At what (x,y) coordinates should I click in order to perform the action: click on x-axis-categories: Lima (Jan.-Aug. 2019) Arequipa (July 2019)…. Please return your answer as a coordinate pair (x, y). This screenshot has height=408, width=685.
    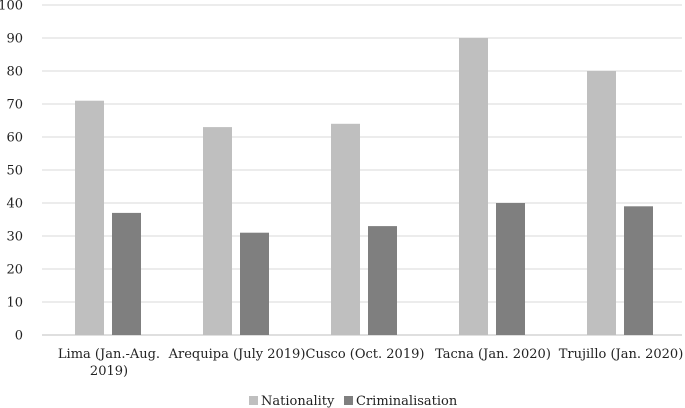
    Looking at the image, I should click on (370, 363).